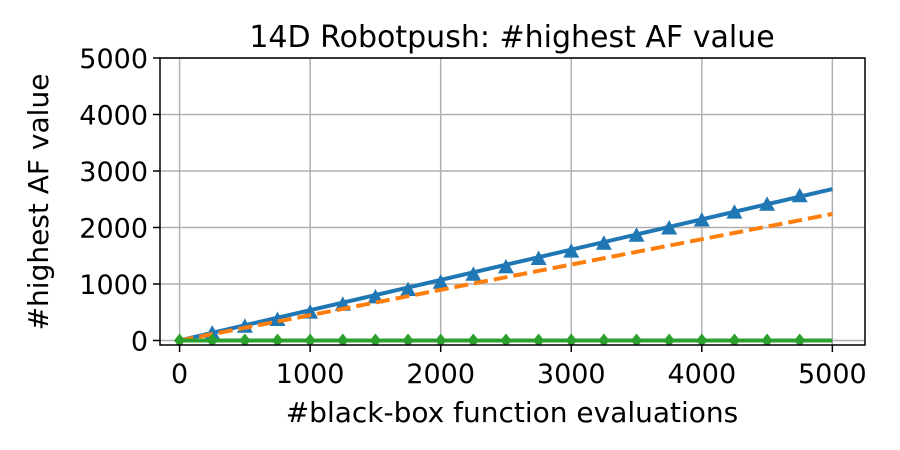 The width and height of the screenshot is (900, 450). What do you see at coordinates (38, 202) in the screenshot?
I see `y-axis-label: #highest AF value` at bounding box center [38, 202].